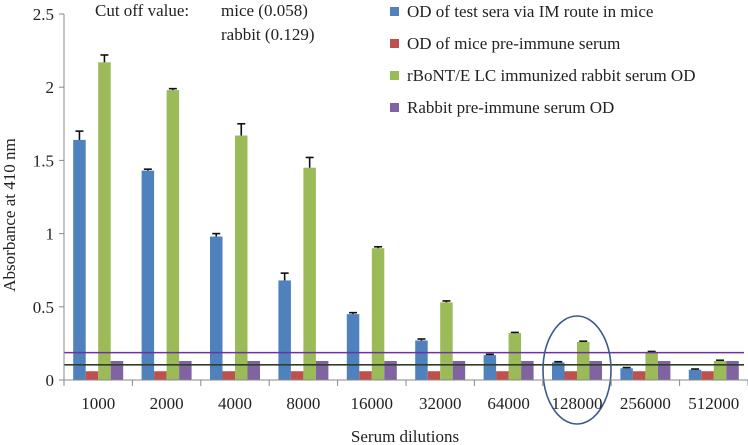 This screenshot has width=748, height=445. What do you see at coordinates (440, 403) in the screenshot?
I see `x-tick-label: 32000` at bounding box center [440, 403].